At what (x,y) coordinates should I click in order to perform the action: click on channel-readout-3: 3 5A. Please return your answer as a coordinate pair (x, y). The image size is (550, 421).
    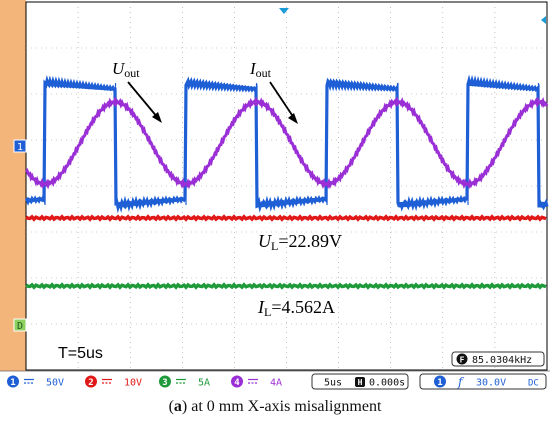
    Looking at the image, I should click on (184, 382).